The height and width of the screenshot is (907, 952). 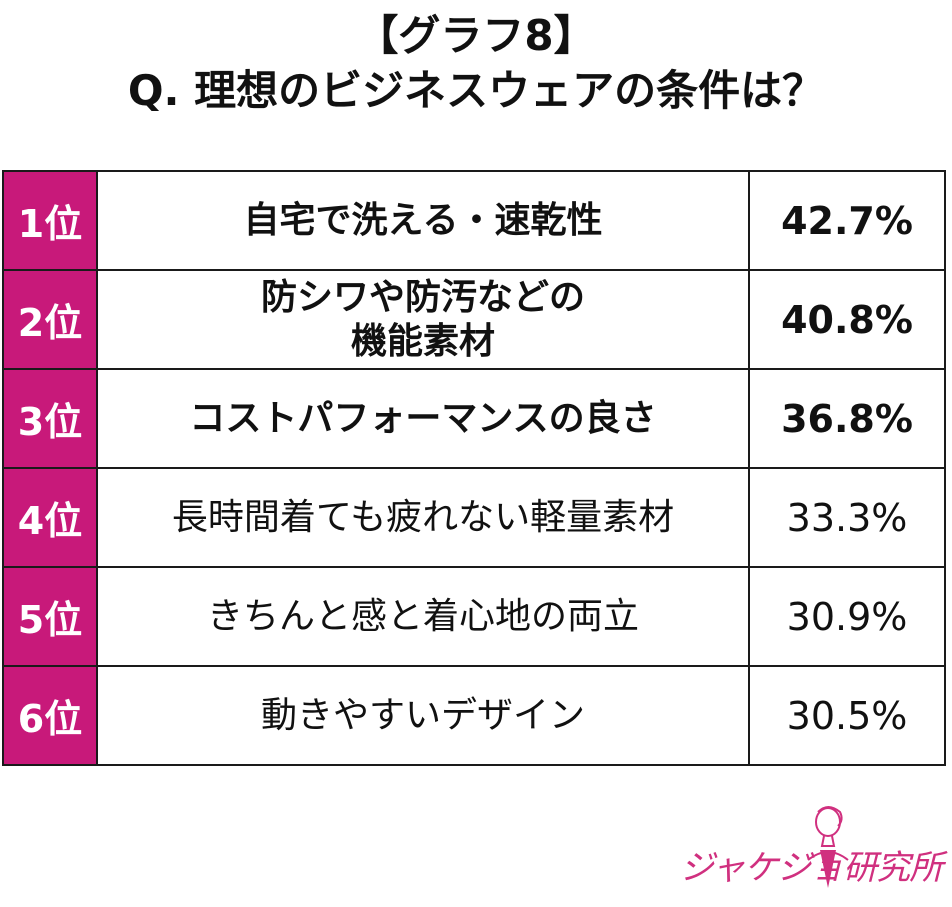 I want to click on condition-label: きちんと感と着心地の両立, so click(x=423, y=616).